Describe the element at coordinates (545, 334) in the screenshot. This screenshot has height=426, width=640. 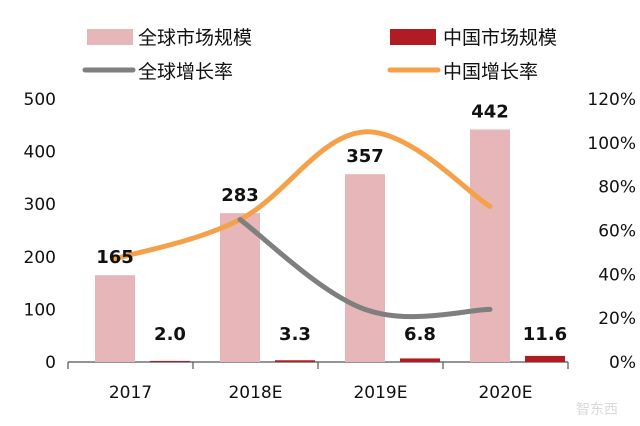
I see `data-label-china-market: 11.6` at that location.